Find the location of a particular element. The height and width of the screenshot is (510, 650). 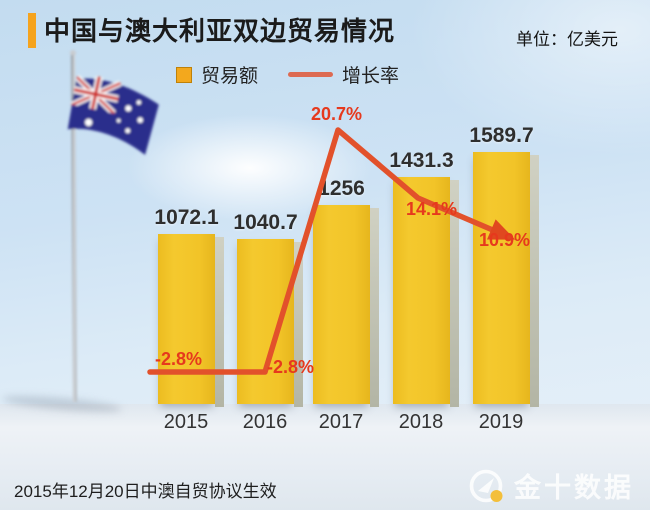

axis-label-2015: 2015 is located at coordinates (186, 422).